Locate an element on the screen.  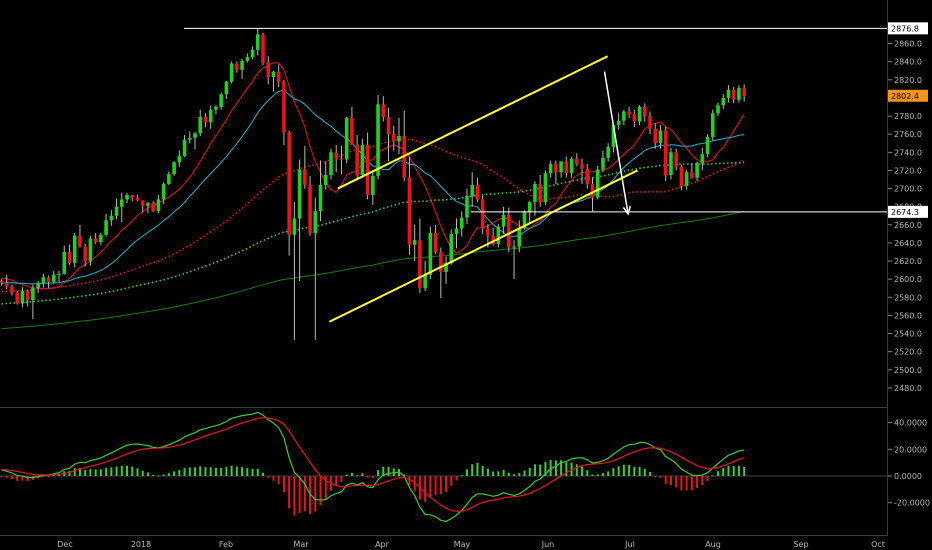
forecast-arrow-head is located at coordinates (627, 211).